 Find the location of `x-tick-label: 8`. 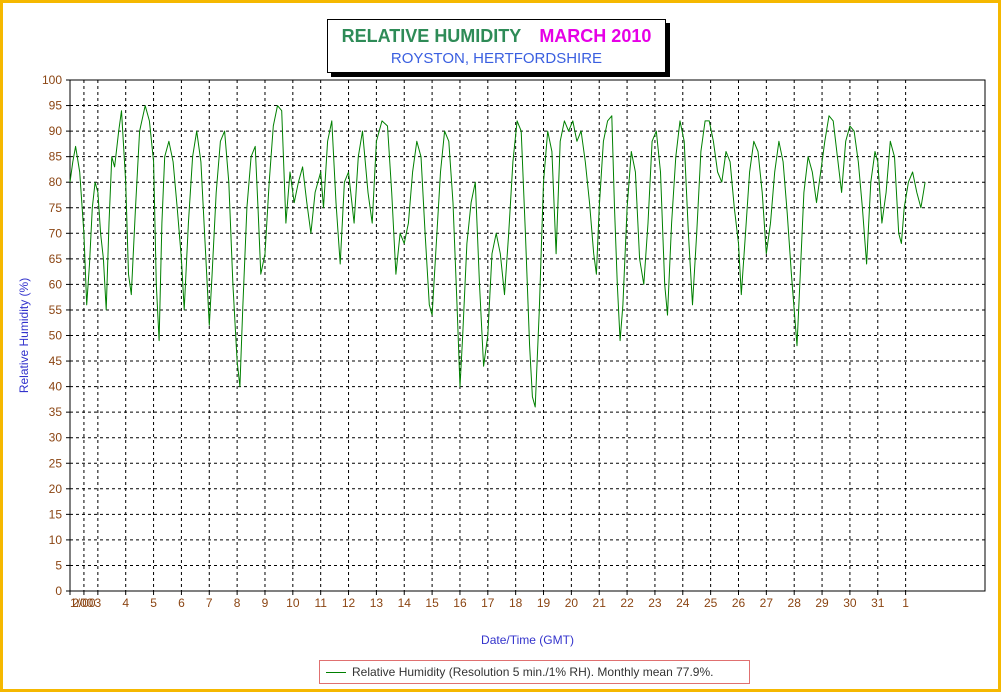

x-tick-label: 8 is located at coordinates (237, 603).